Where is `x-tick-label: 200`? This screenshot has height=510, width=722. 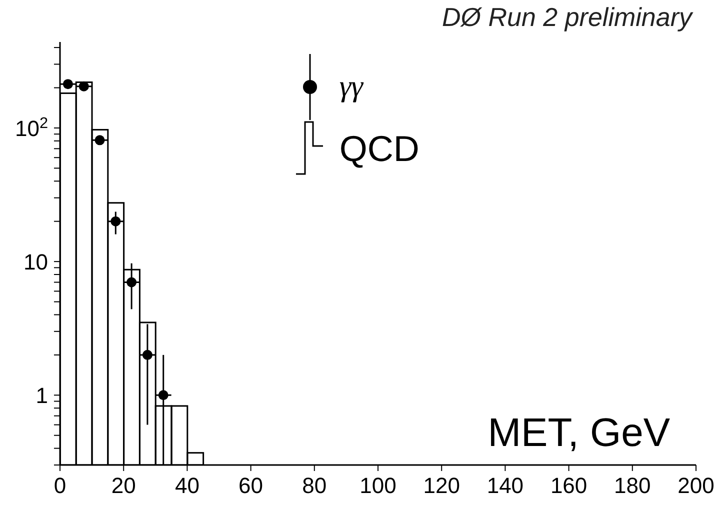
x-tick-label: 200 is located at coordinates (696, 485).